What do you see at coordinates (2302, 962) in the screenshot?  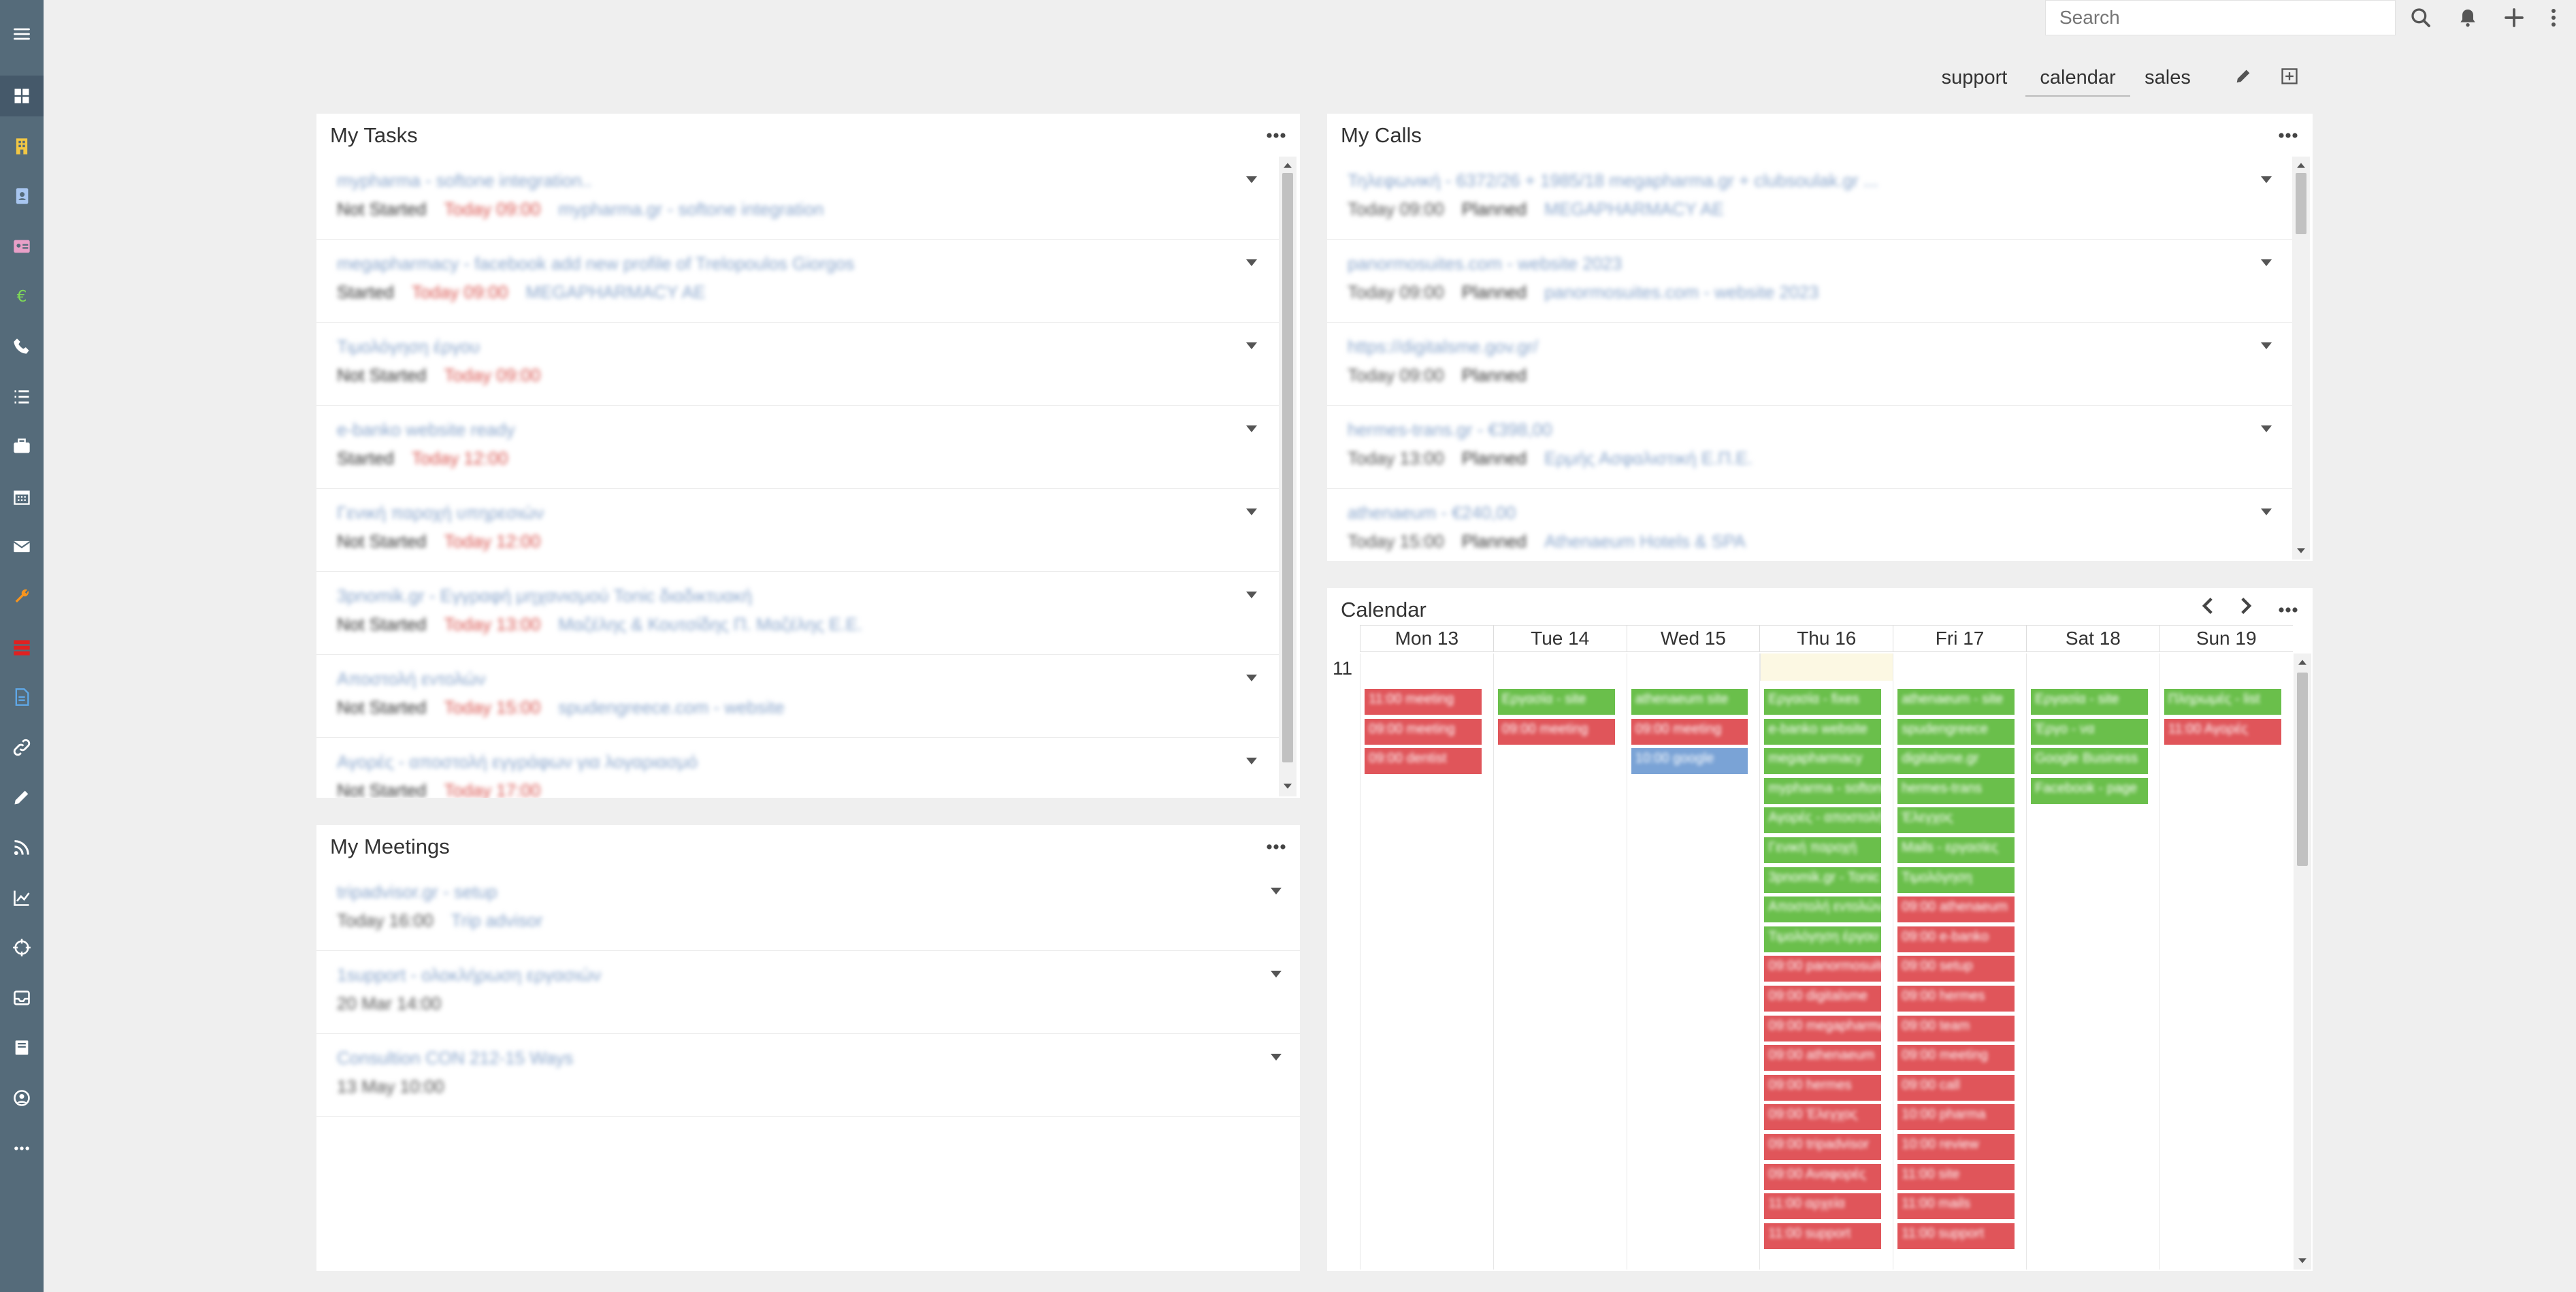 I see `calendar-scrollbar` at bounding box center [2302, 962].